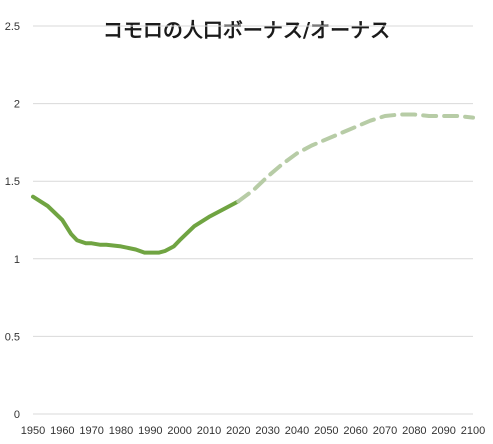 Image resolution: width=493 pixels, height=444 pixels. I want to click on y-tick-label: 1.5, so click(12, 182).